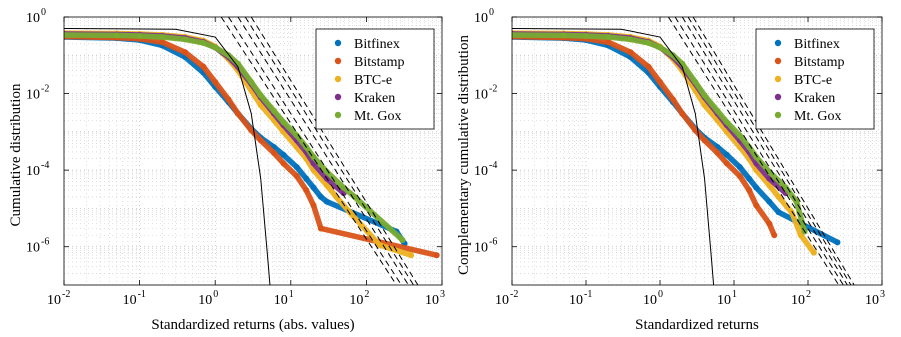 This screenshot has height=337, width=901. Describe the element at coordinates (16, 154) in the screenshot. I see `y-axis-label: Cumulative distribution` at that location.